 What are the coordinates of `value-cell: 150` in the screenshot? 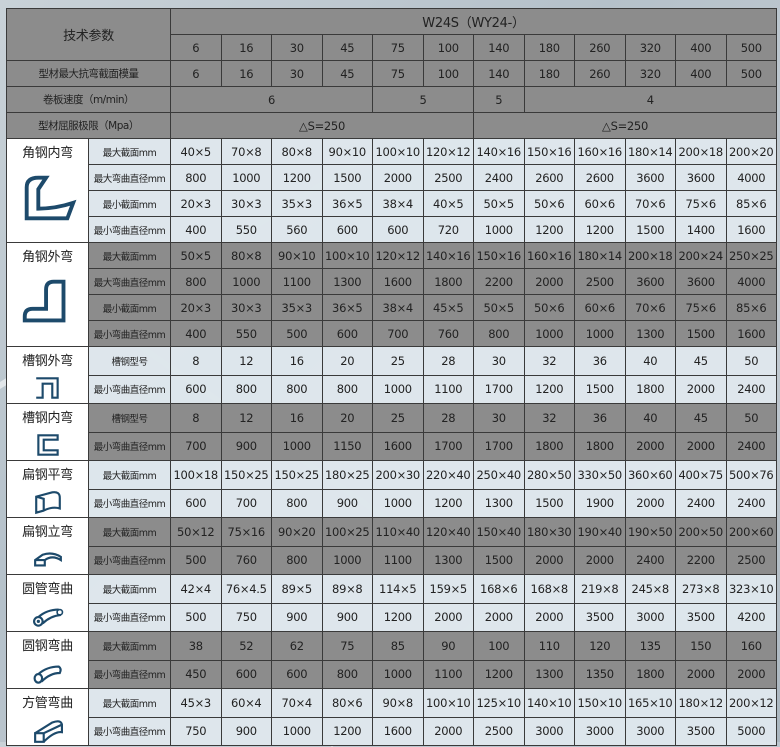 It's located at (701, 646).